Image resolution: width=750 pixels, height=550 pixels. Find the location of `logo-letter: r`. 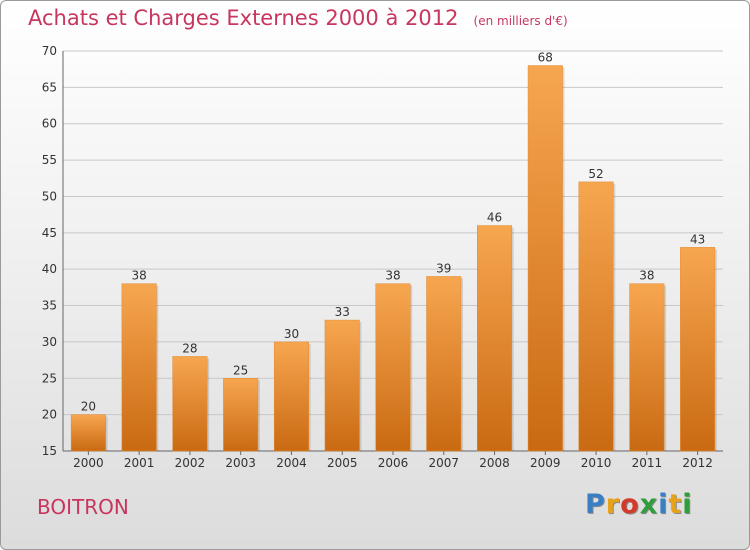

logo-letter: r is located at coordinates (613, 504).